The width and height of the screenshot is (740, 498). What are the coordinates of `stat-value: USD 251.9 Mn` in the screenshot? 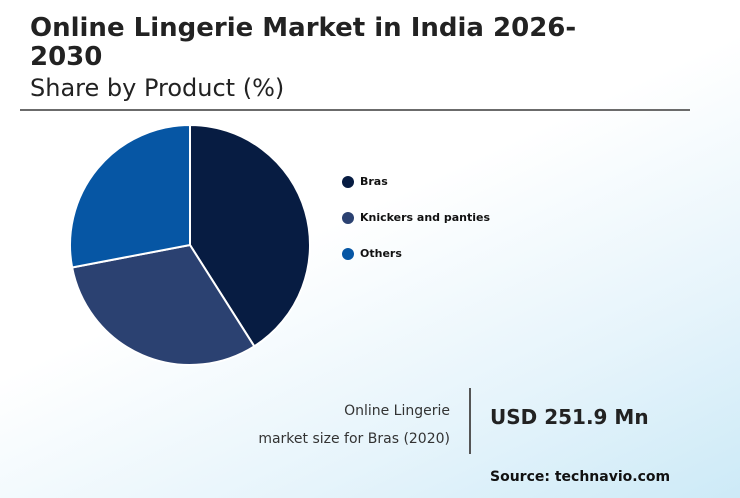 It's located at (569, 417).